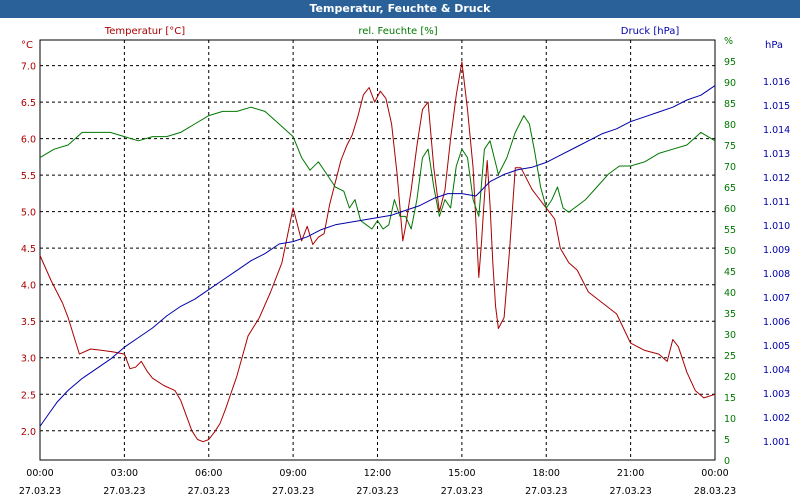 The height and width of the screenshot is (500, 800). I want to click on humidity-tick-label: 55, so click(730, 230).